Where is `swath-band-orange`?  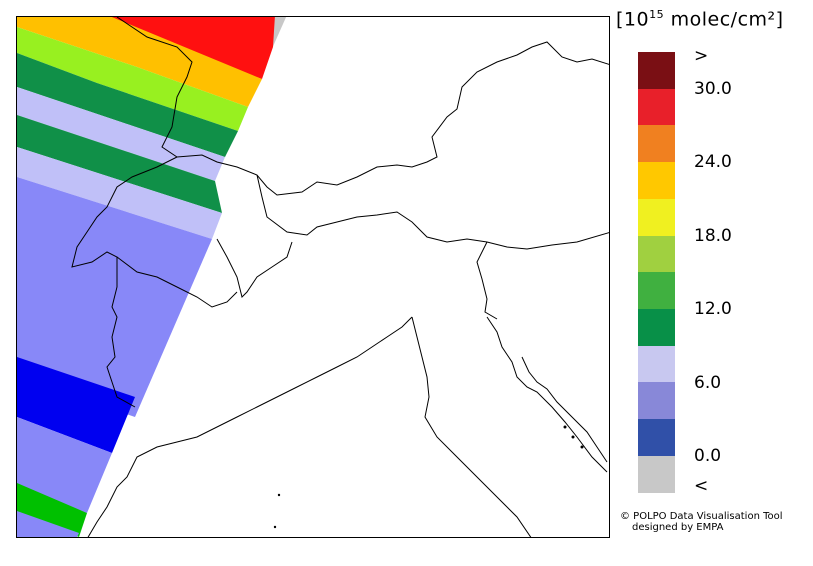 swath-band-orange is located at coordinates (139, 62).